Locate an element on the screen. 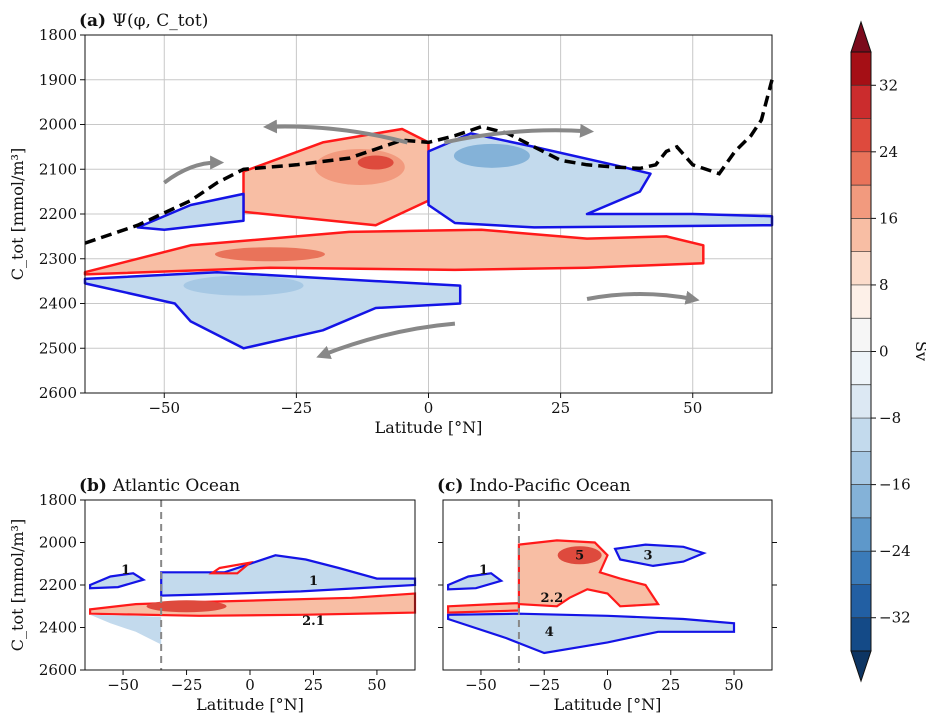 The image size is (926, 723). region-b-small-red is located at coordinates (231, 567).